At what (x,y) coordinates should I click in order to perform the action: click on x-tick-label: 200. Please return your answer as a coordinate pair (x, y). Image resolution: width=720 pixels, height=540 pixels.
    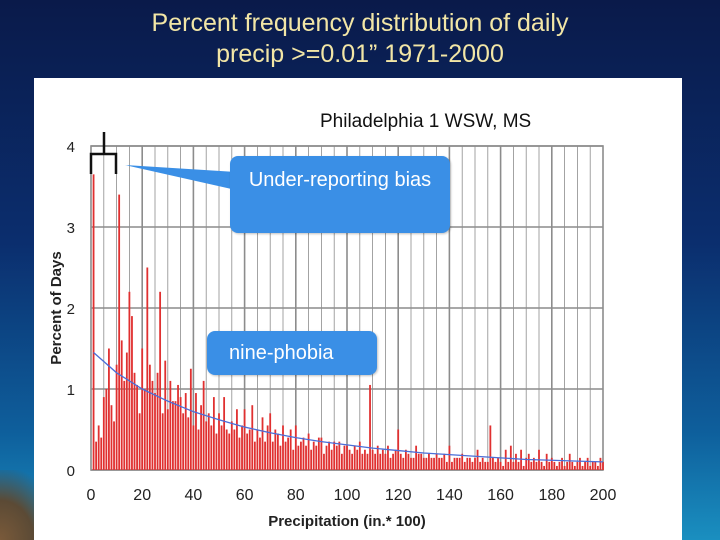
    Looking at the image, I should click on (603, 495).